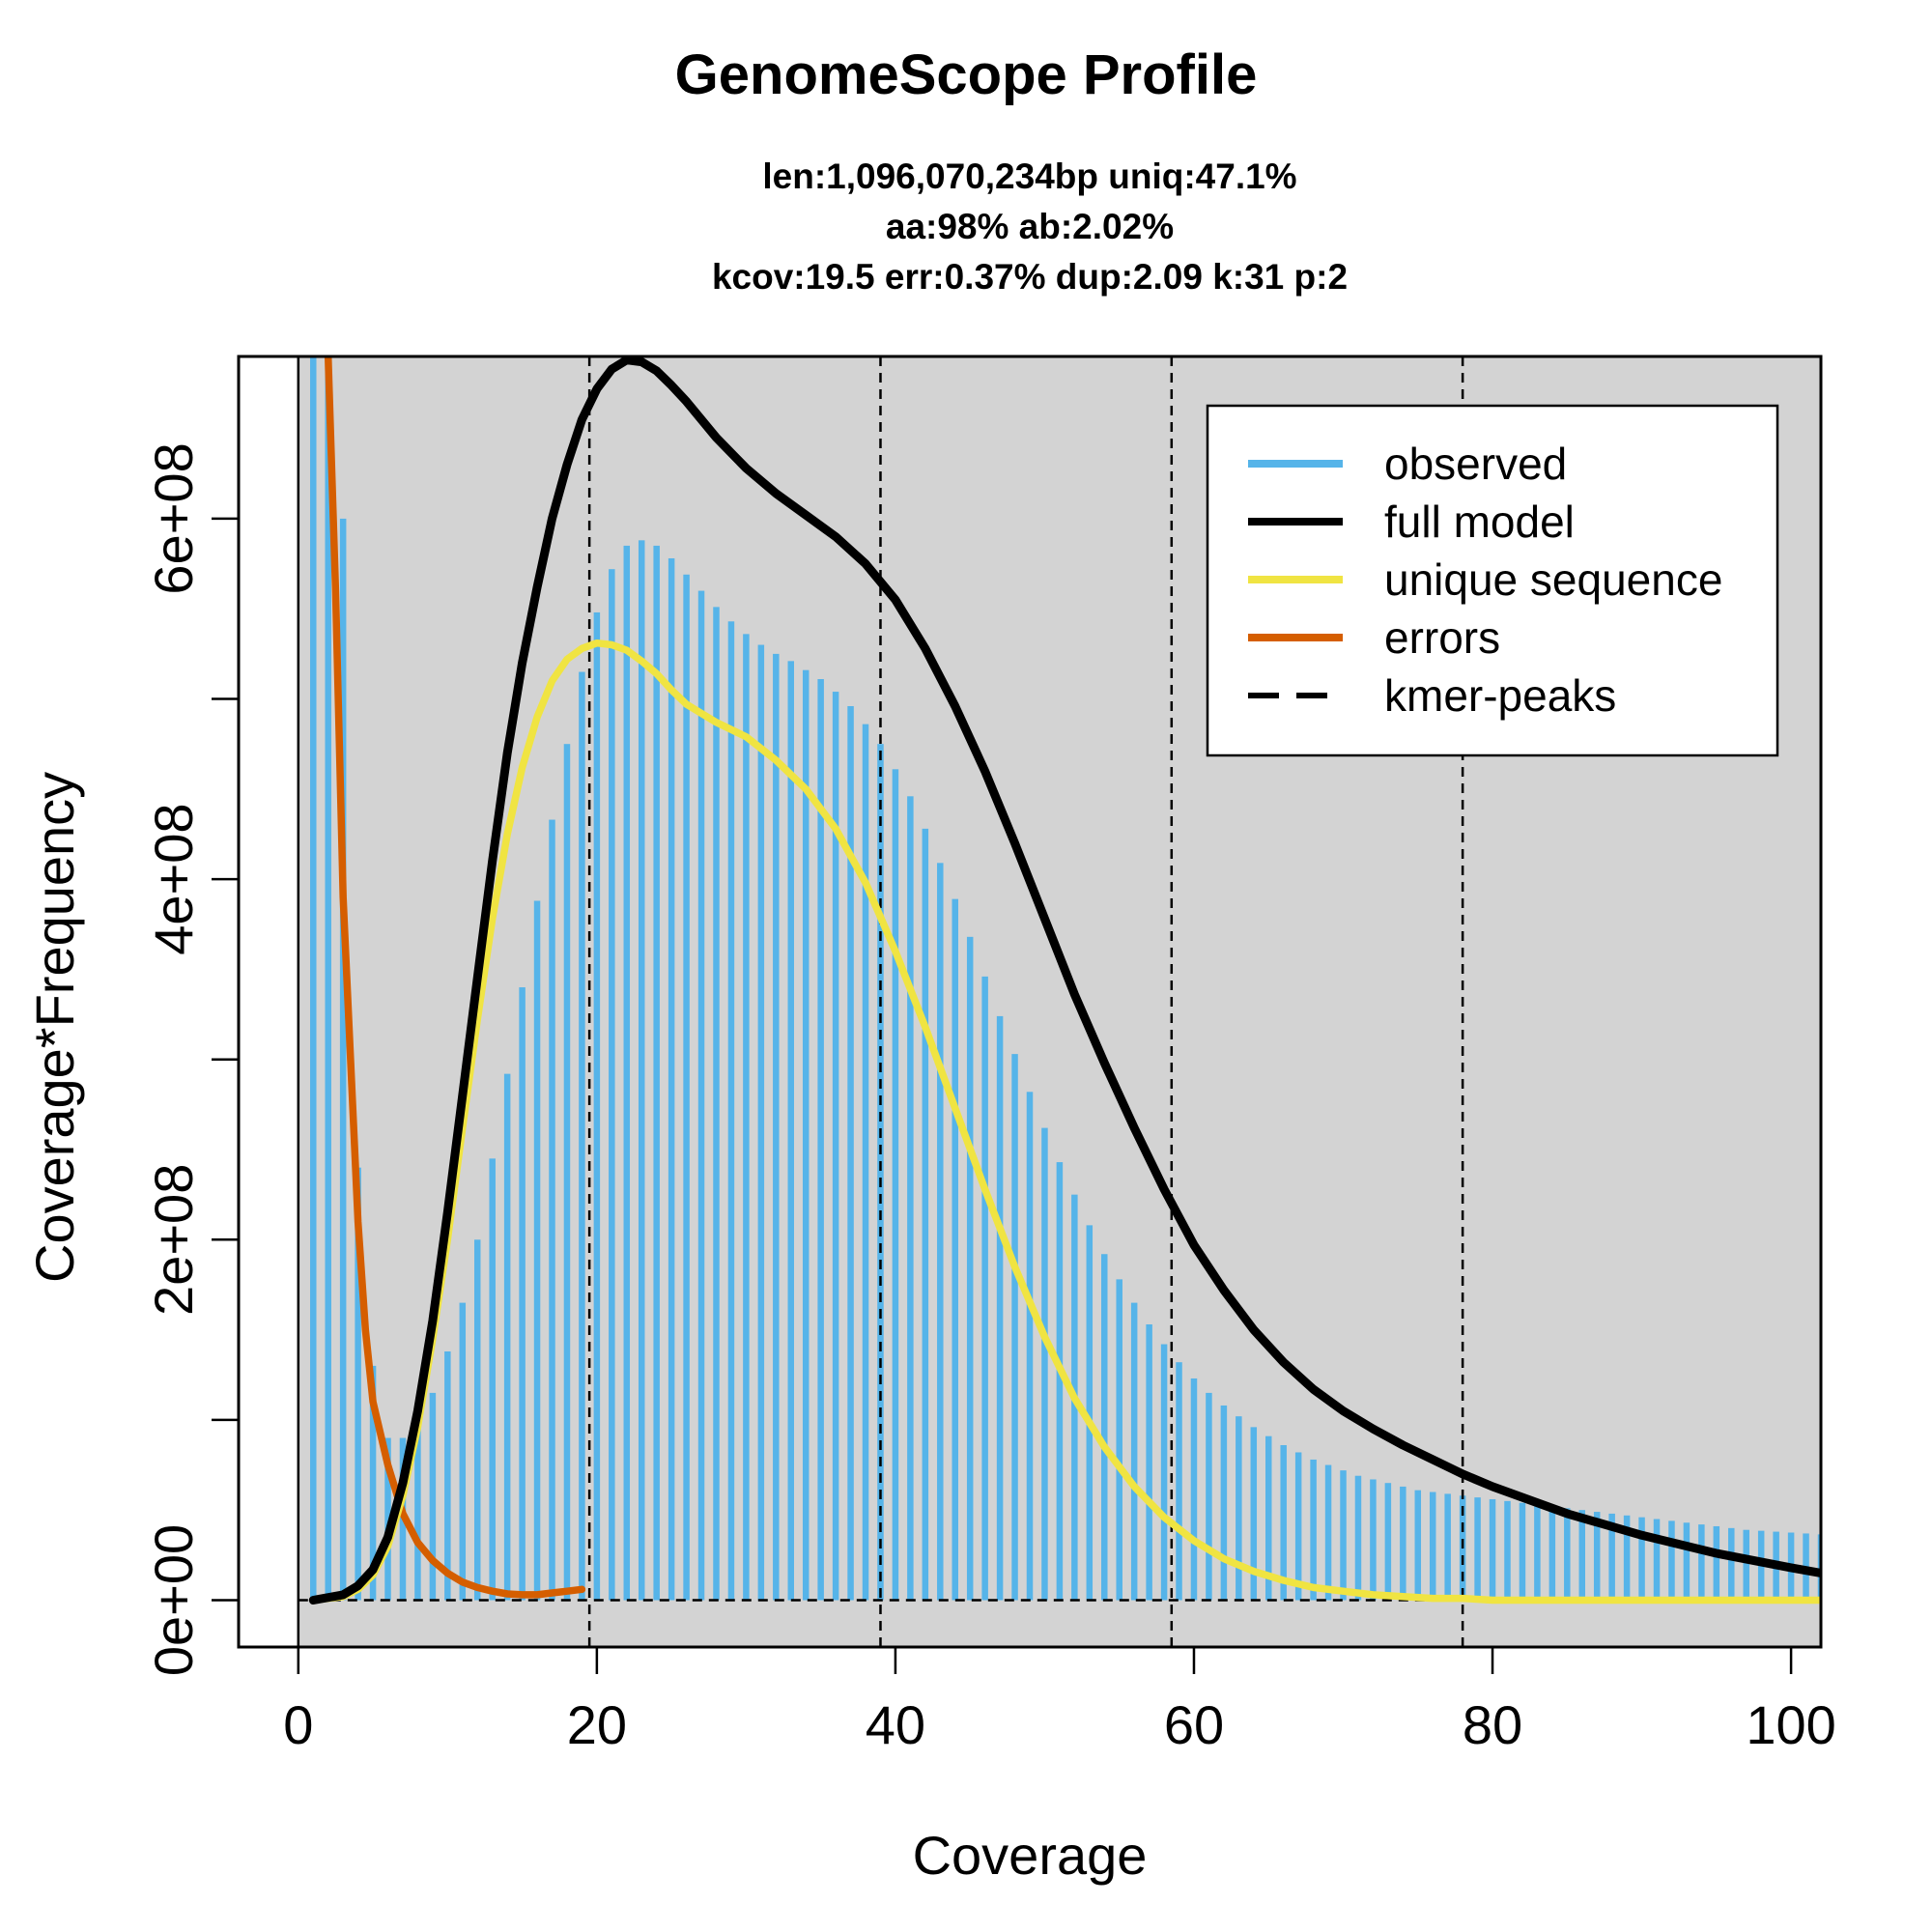 The image size is (1932, 1932). I want to click on x-axis: 0 20 40 60 80 100, so click(1059, 1700).